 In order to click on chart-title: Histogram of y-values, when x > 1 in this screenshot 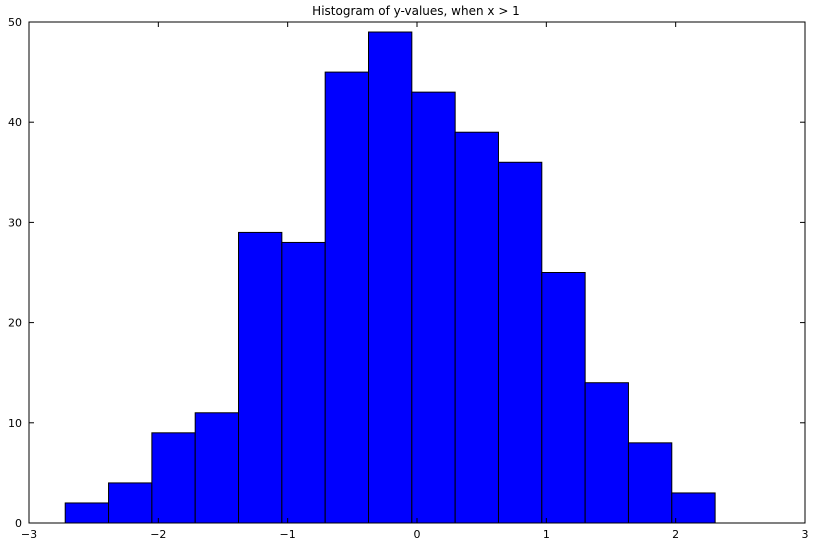, I will do `click(416, 11)`.